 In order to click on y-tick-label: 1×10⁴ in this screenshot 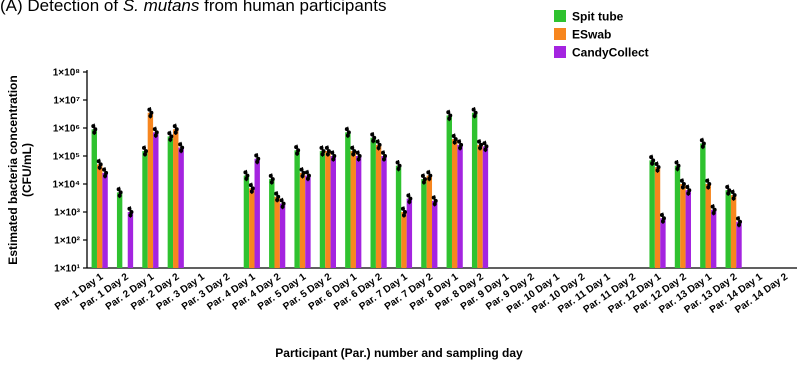, I will do `click(67, 185)`.